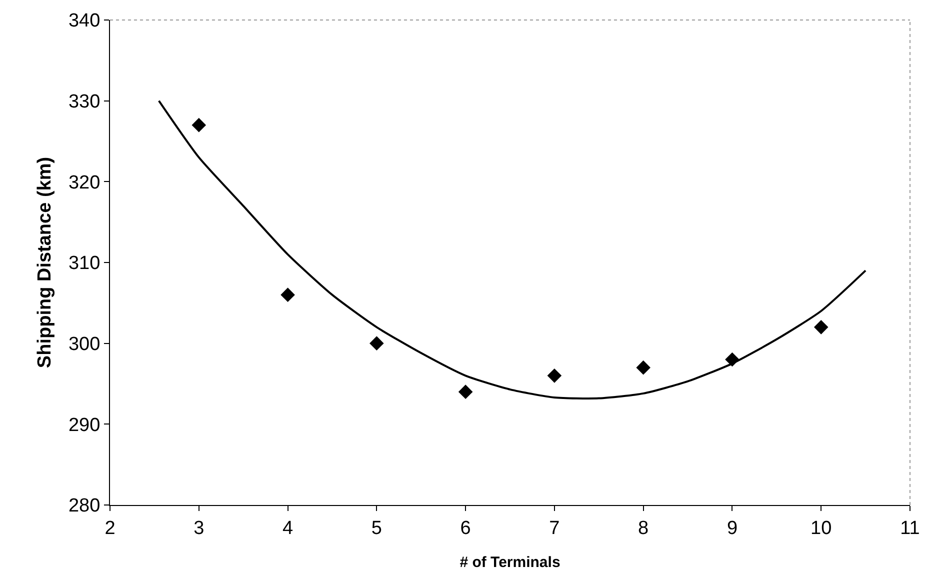 This screenshot has height=580, width=925. What do you see at coordinates (376, 528) in the screenshot?
I see `x-tick-label: 5` at bounding box center [376, 528].